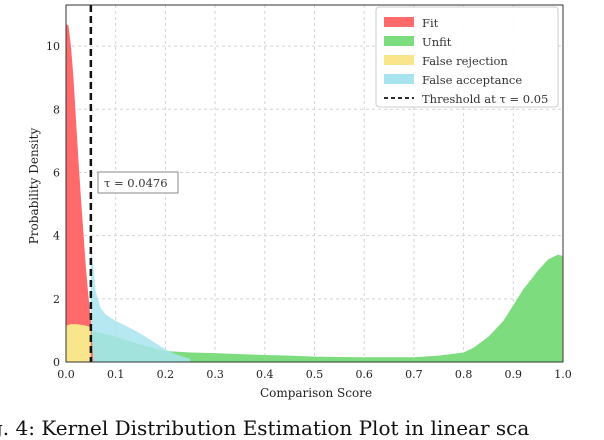 This screenshot has height=440, width=604. I want to click on legend-label: False acceptance, so click(472, 80).